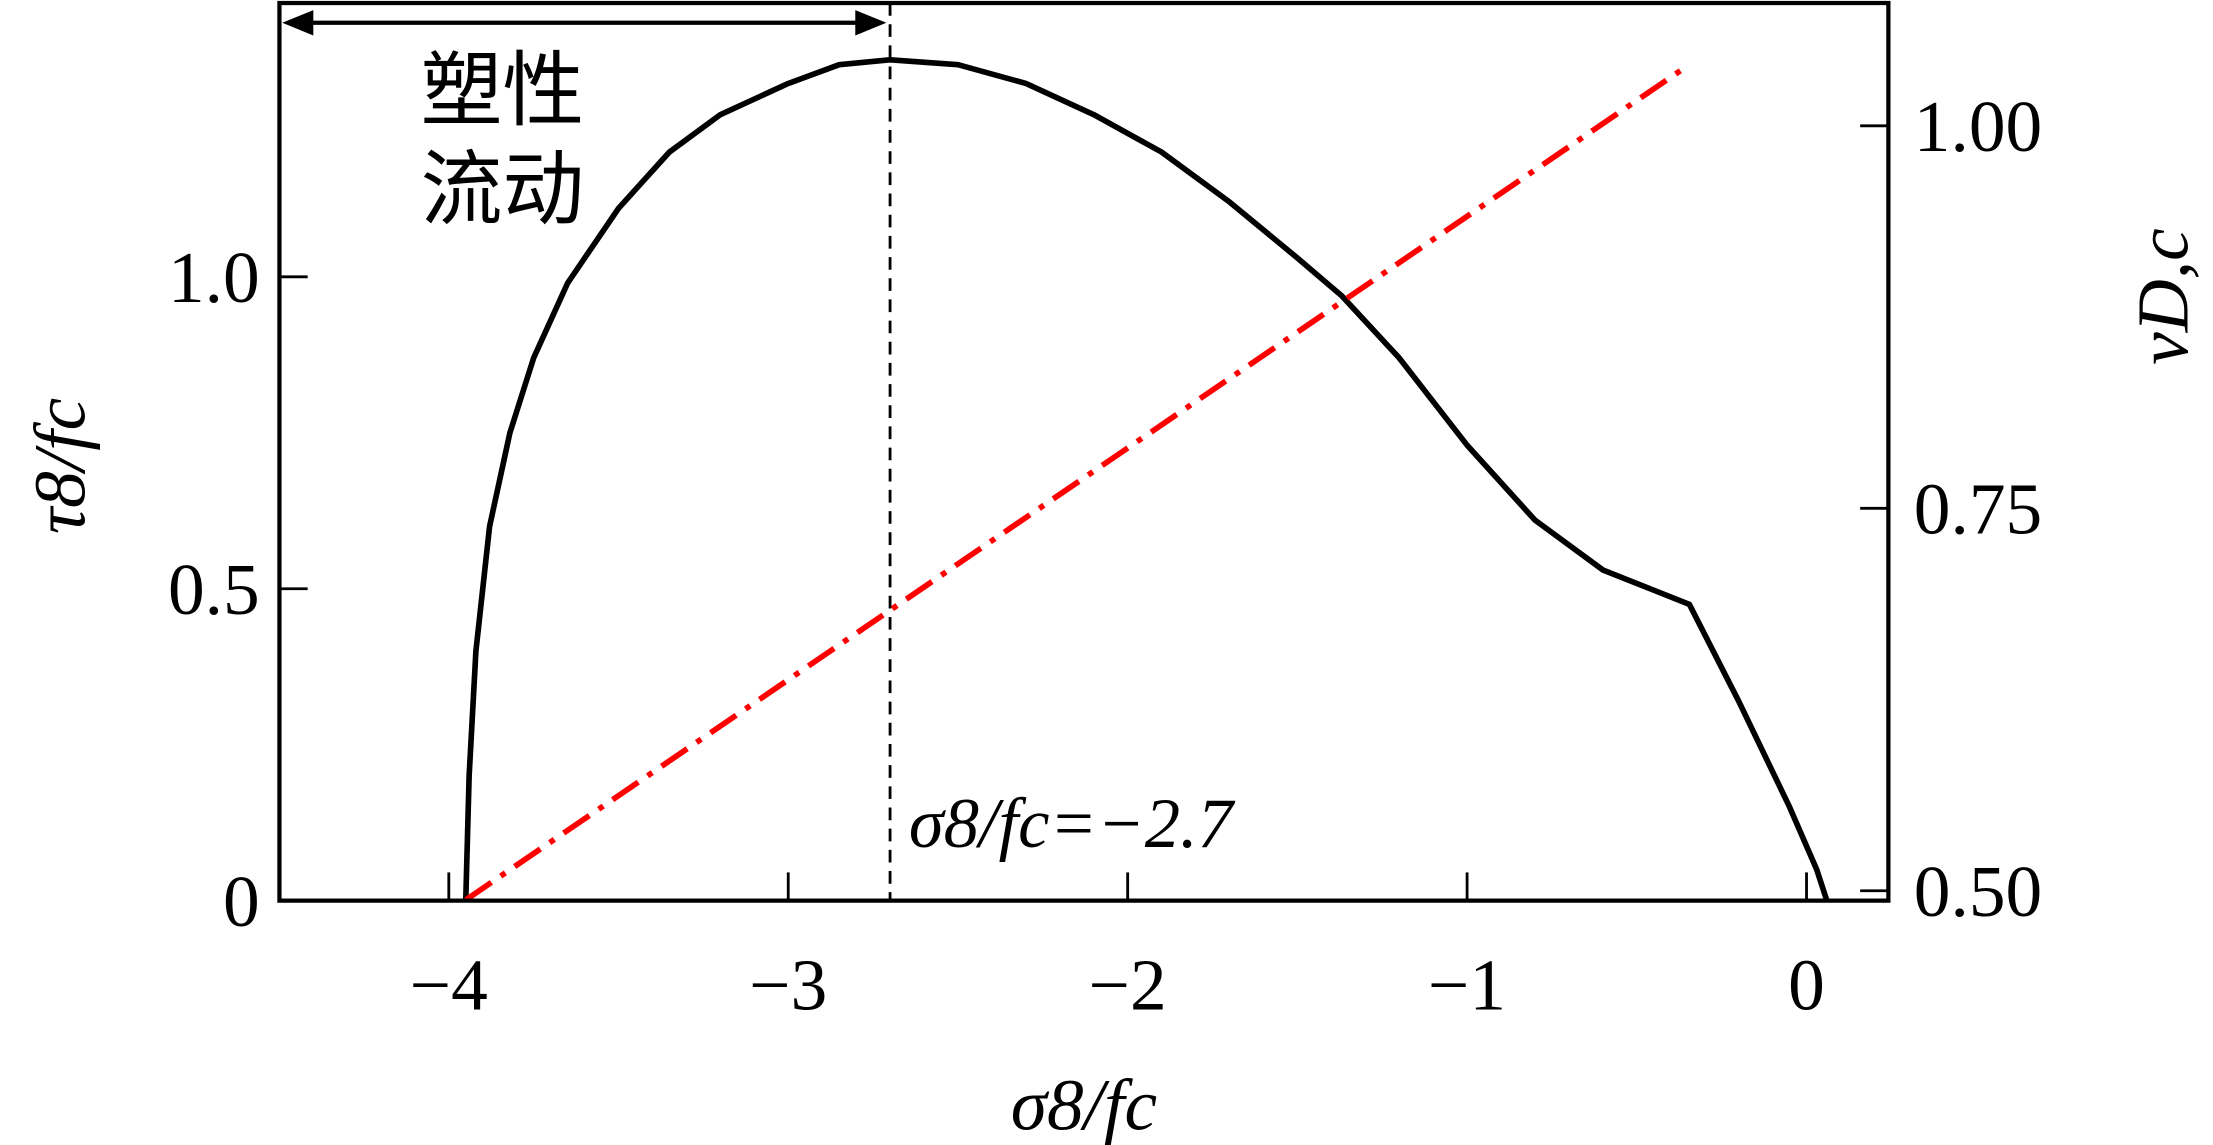  What do you see at coordinates (1072, 824) in the screenshot?
I see `threshold-label: σ8/fc=−2.7` at bounding box center [1072, 824].